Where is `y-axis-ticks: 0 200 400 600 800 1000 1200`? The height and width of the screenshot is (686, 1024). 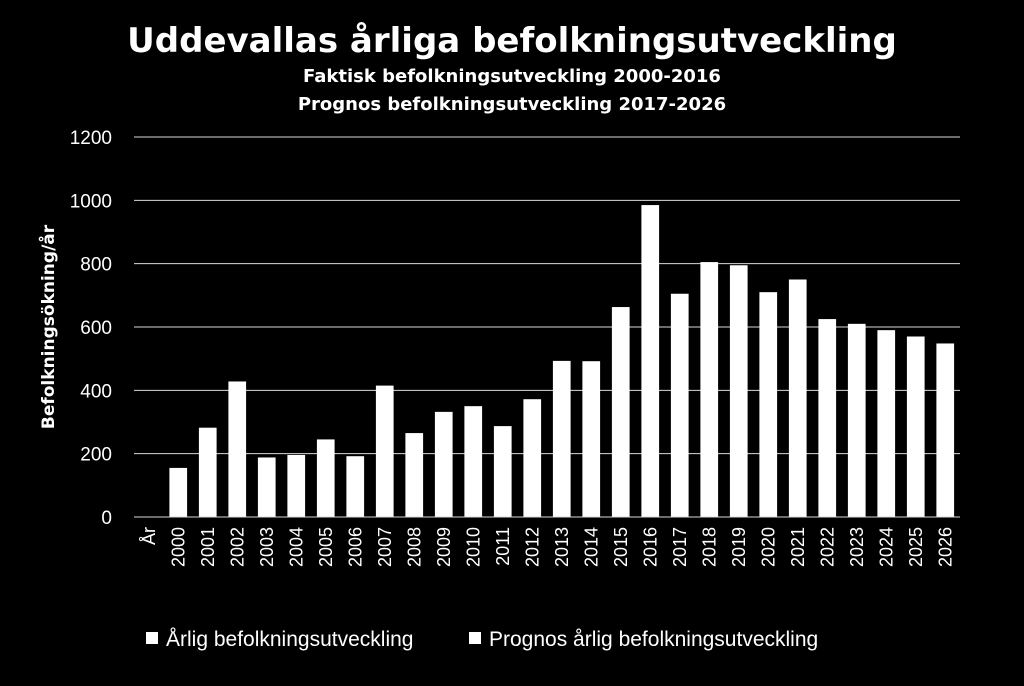 y-axis-ticks: 0 200 400 600 800 1000 1200 is located at coordinates (91, 328).